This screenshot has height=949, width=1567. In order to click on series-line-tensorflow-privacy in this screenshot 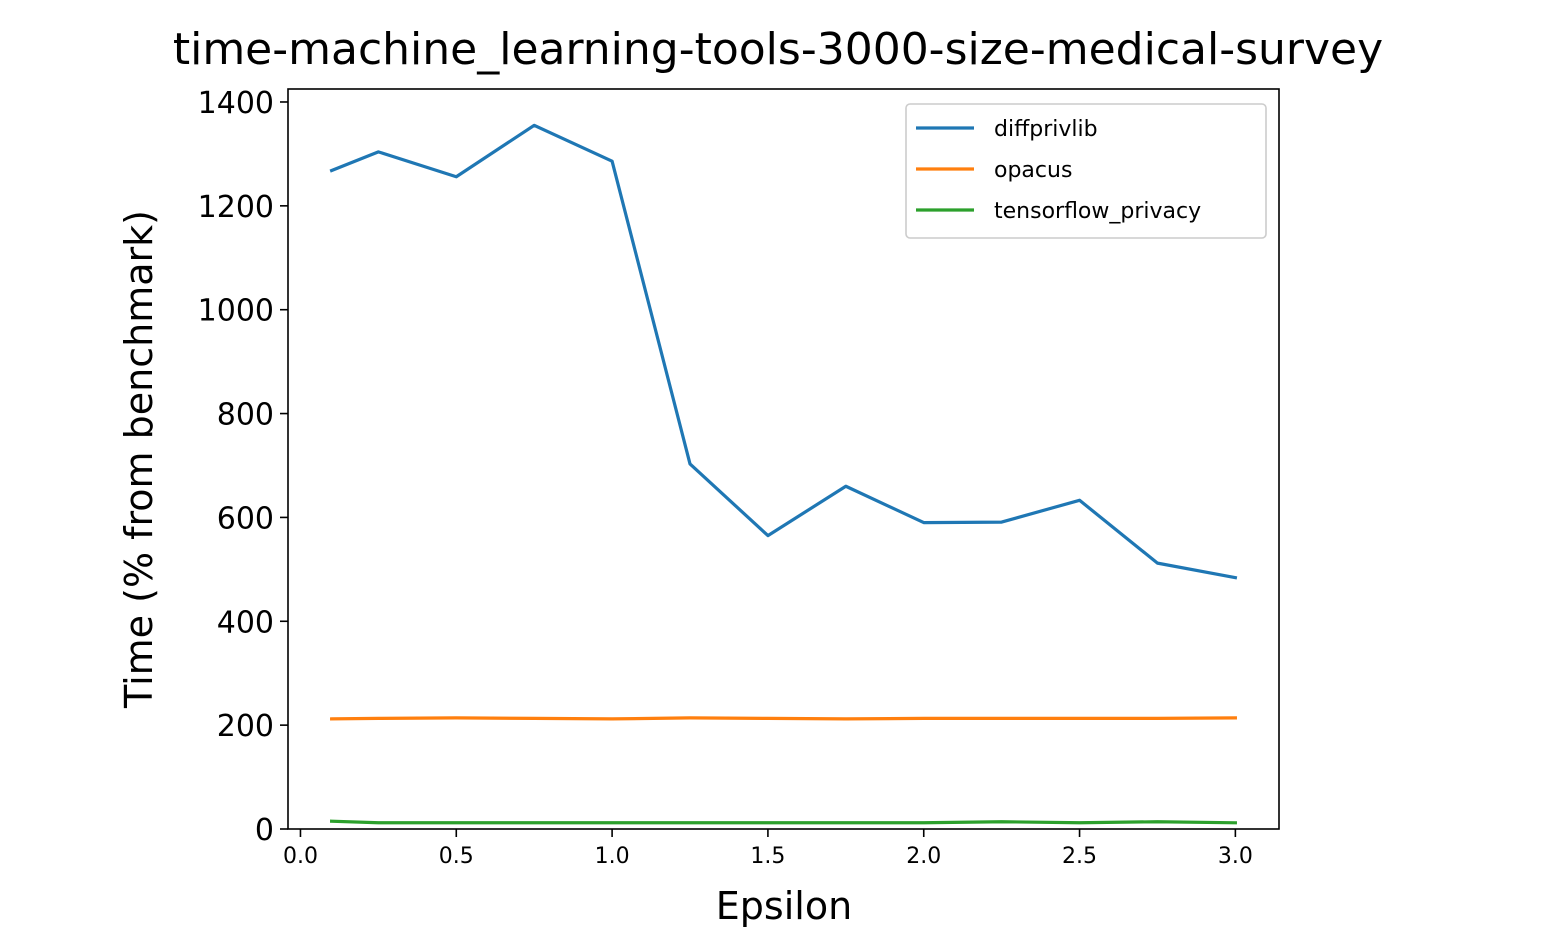, I will do `click(783, 822)`.